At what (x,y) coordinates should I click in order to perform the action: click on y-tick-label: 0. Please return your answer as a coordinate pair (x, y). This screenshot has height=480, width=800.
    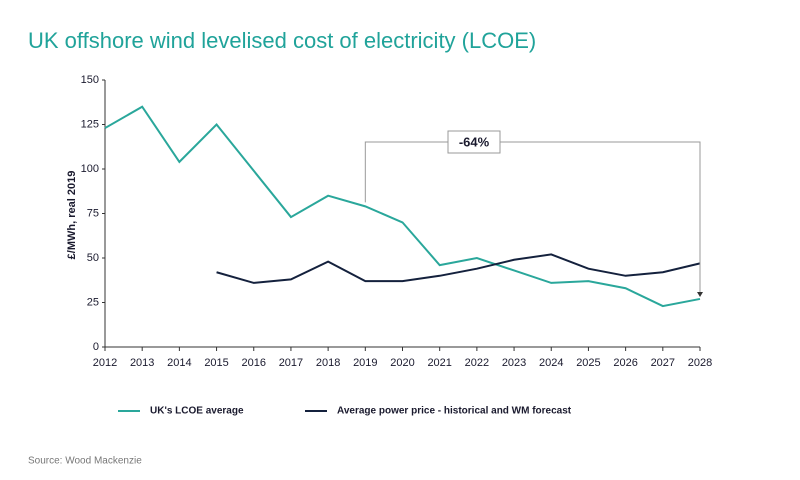
    Looking at the image, I should click on (96, 347).